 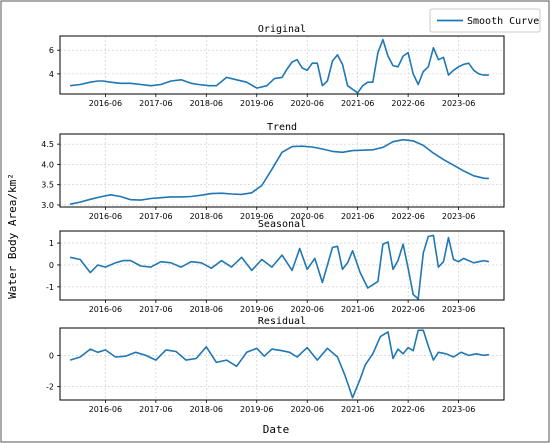 I want to click on y-tick-label: 4.0, so click(x=47, y=164).